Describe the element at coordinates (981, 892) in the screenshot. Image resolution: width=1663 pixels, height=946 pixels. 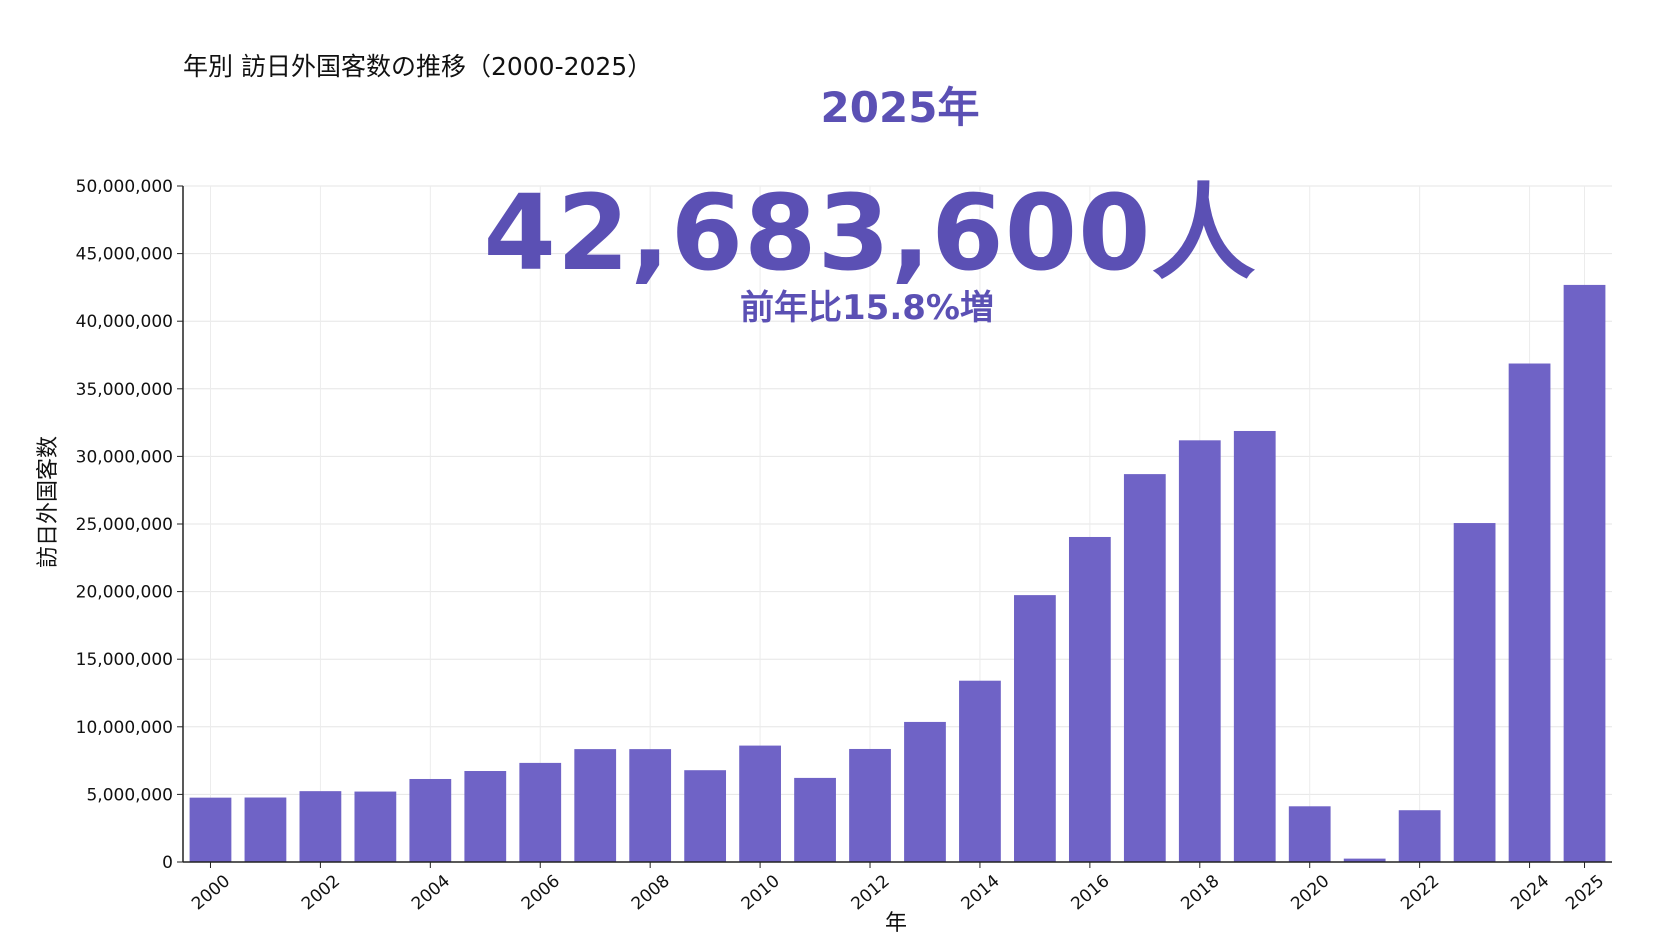
I see `x-tick-label: 2014` at that location.